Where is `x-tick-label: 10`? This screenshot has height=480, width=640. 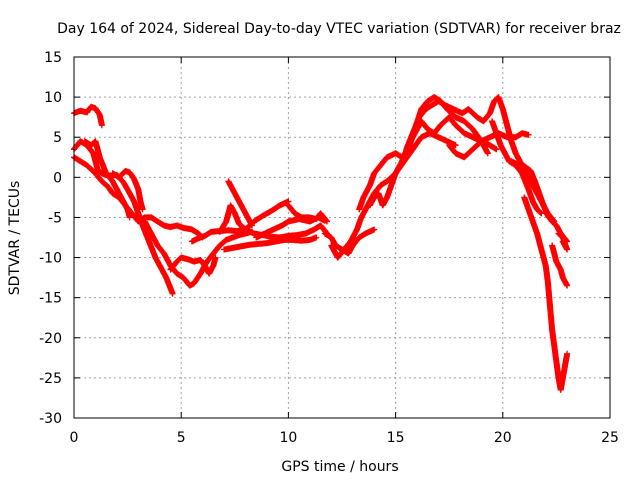
x-tick-label: 10 is located at coordinates (288, 438).